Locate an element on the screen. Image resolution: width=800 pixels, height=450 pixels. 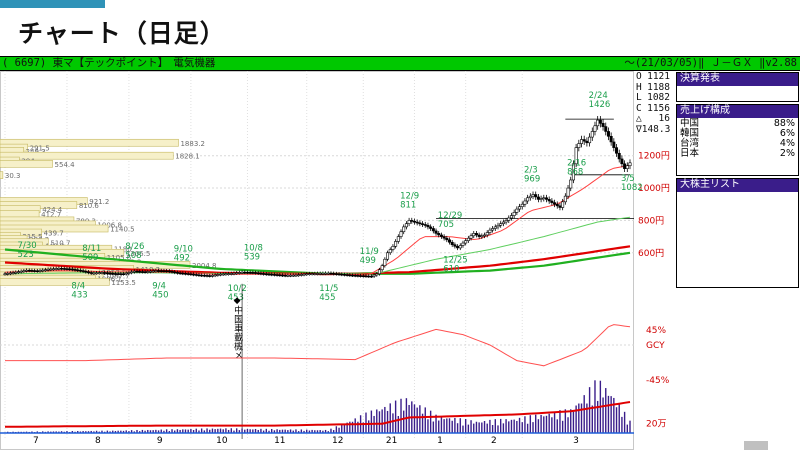
volume-profile-label: 1306.5 is located at coordinates (138, 254).